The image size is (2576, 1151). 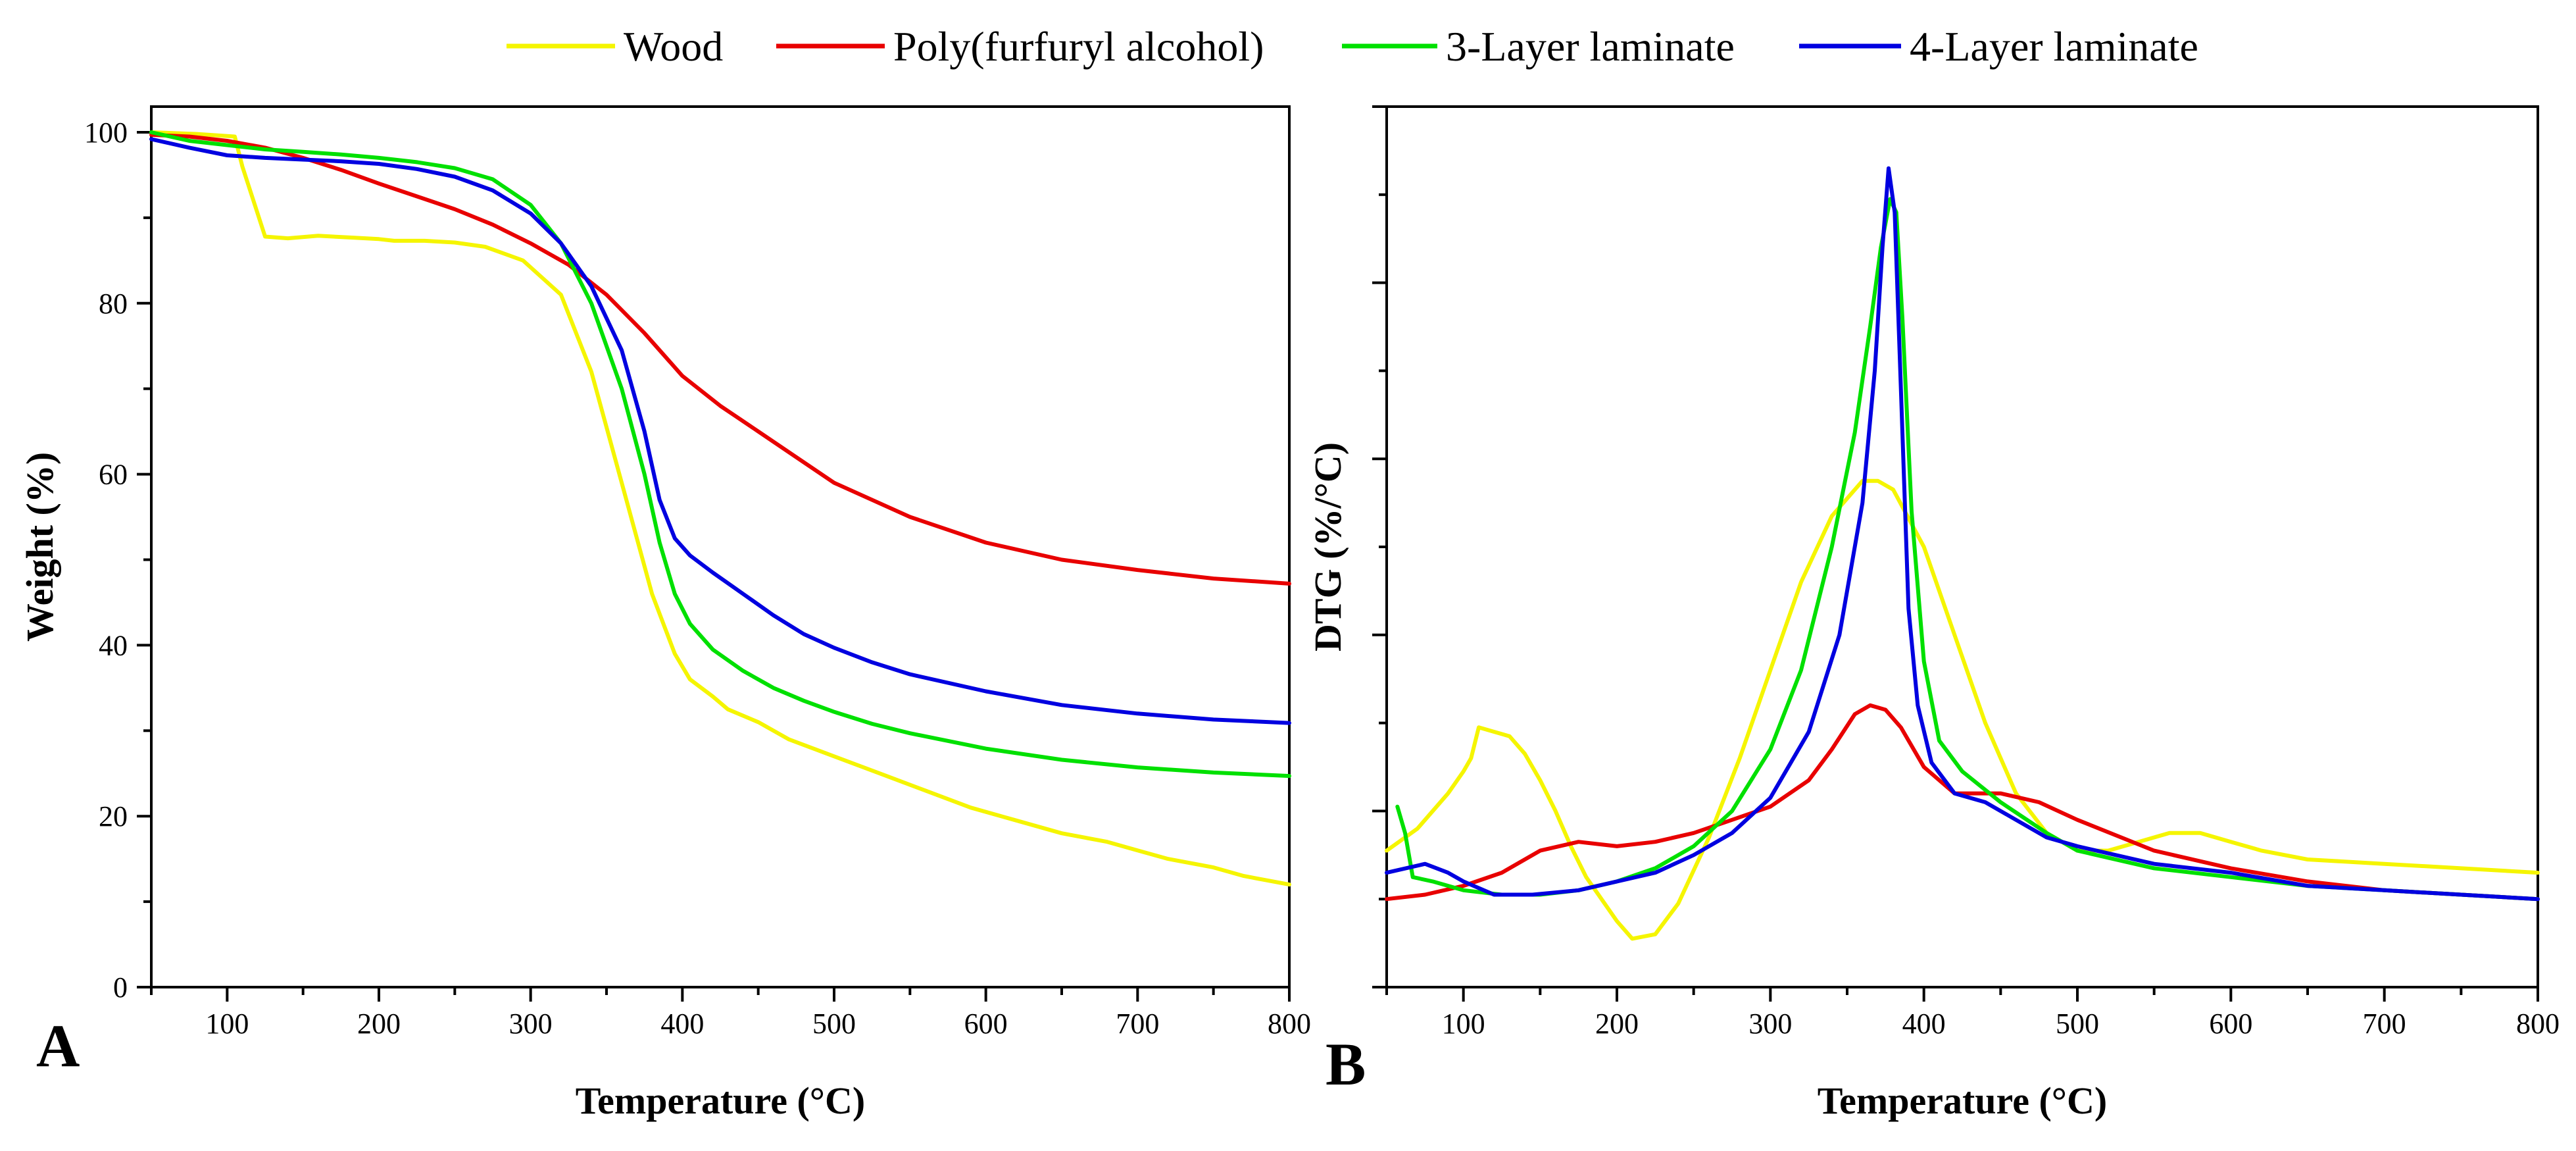 I want to click on panel-b-x-tick-label: 500, so click(x=2077, y=1024).